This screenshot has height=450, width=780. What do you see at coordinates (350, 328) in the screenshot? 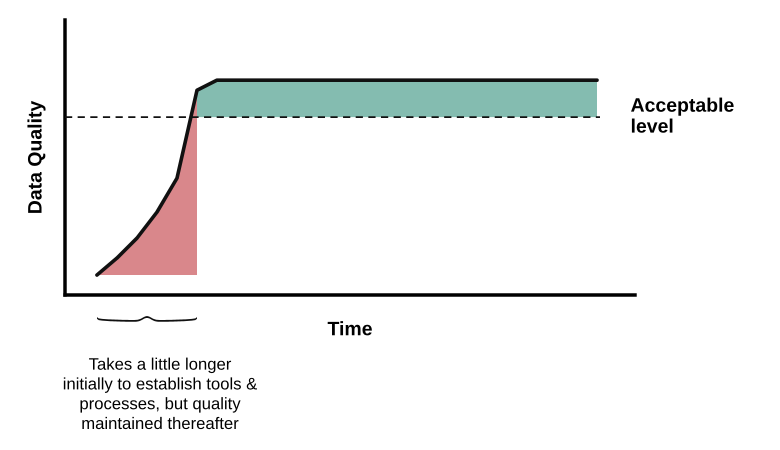
I see `x-axis-title: Time` at bounding box center [350, 328].